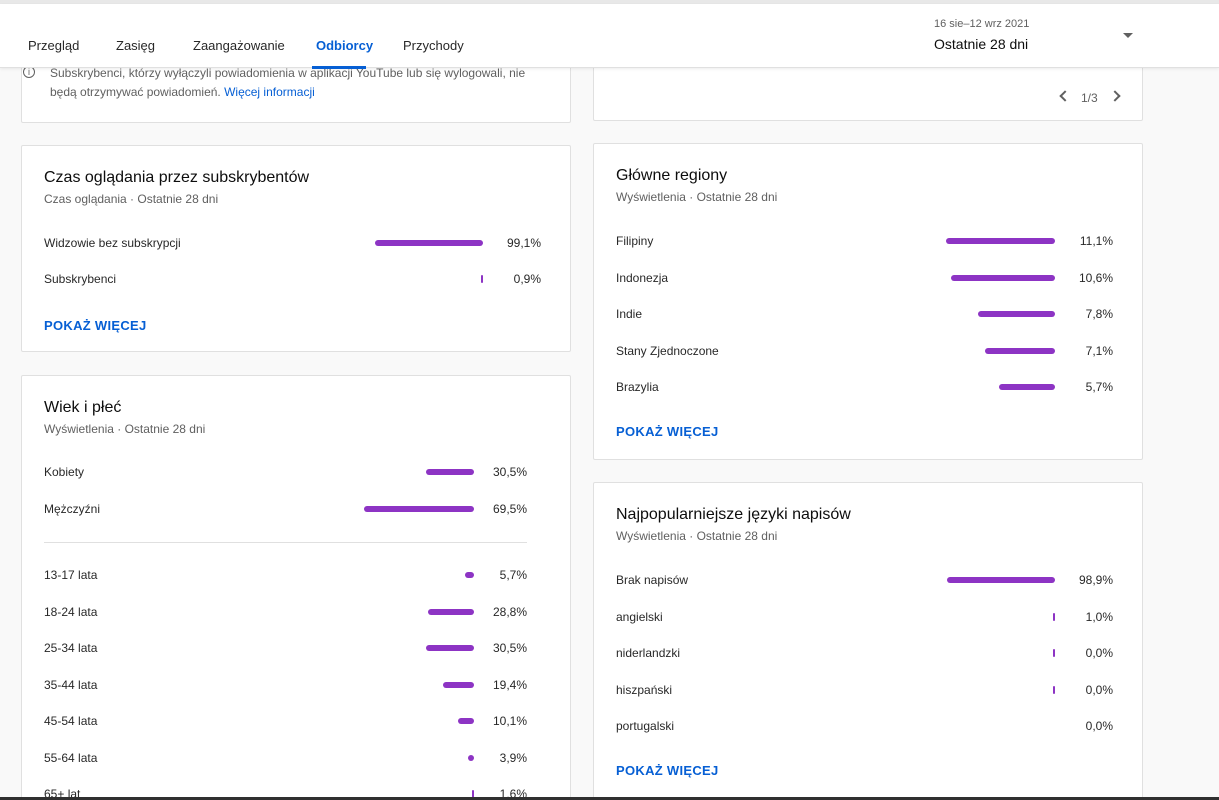 This screenshot has width=1219, height=800. I want to click on row-value: 7,8%, so click(1099, 314).